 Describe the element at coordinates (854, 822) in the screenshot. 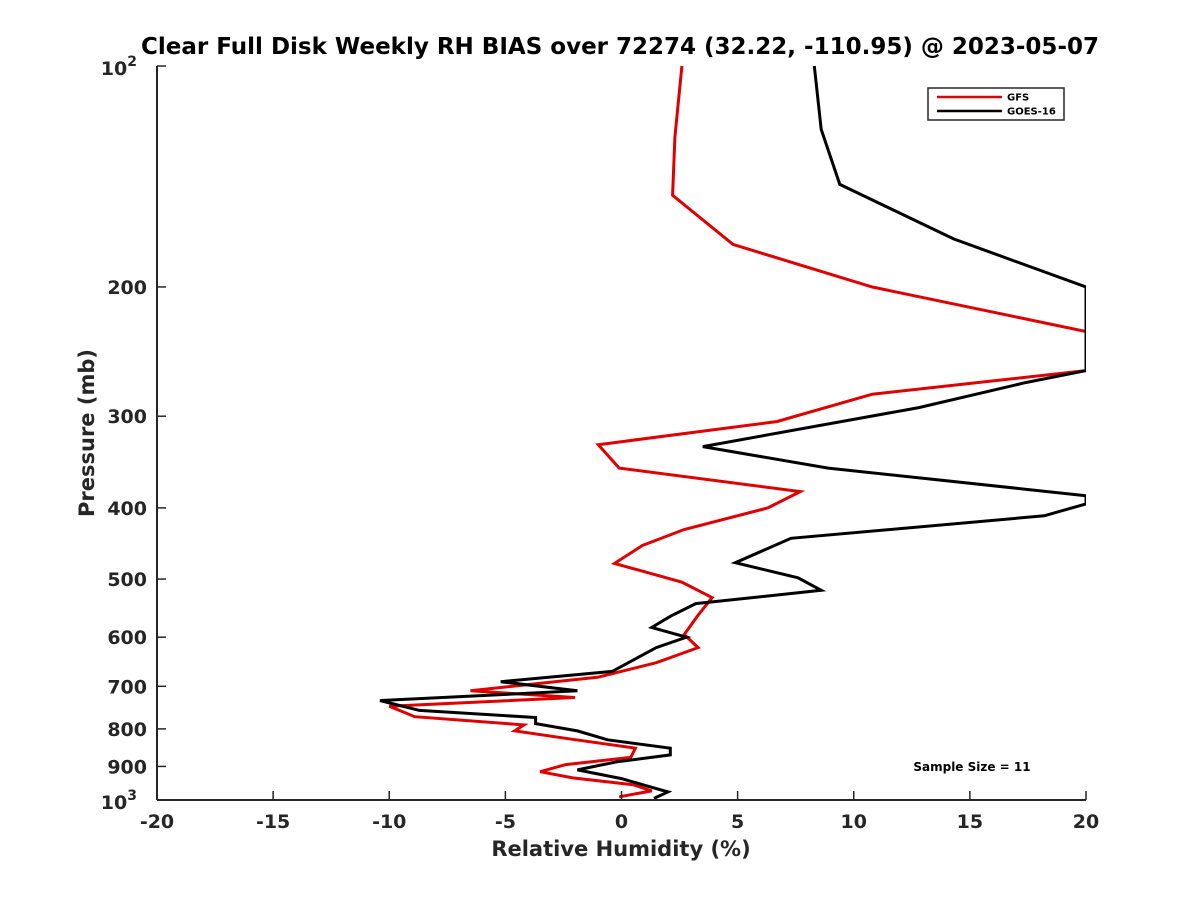

I see `x-tick-label: 10` at that location.